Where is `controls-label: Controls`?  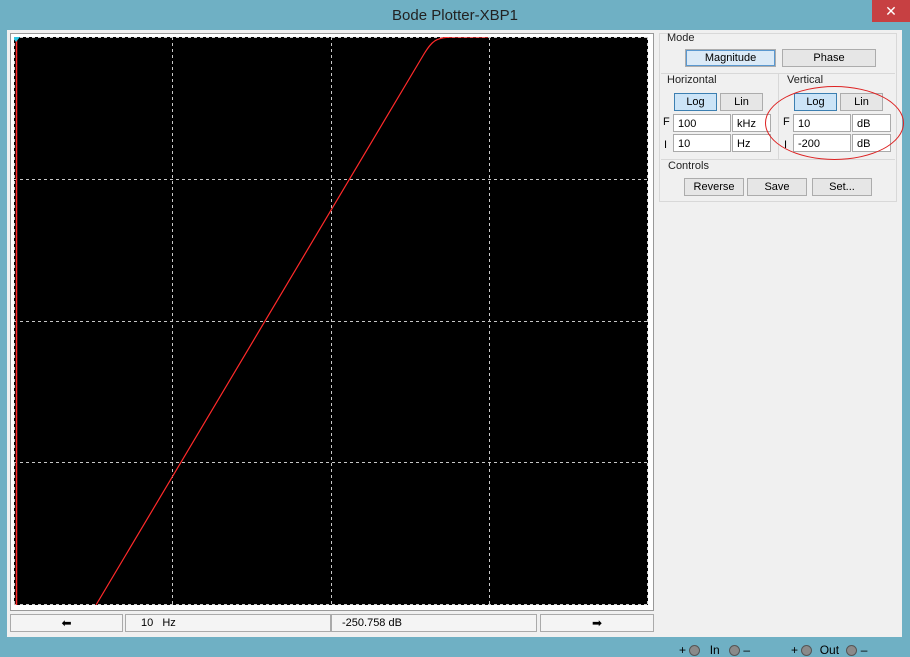 controls-label: Controls is located at coordinates (688, 166).